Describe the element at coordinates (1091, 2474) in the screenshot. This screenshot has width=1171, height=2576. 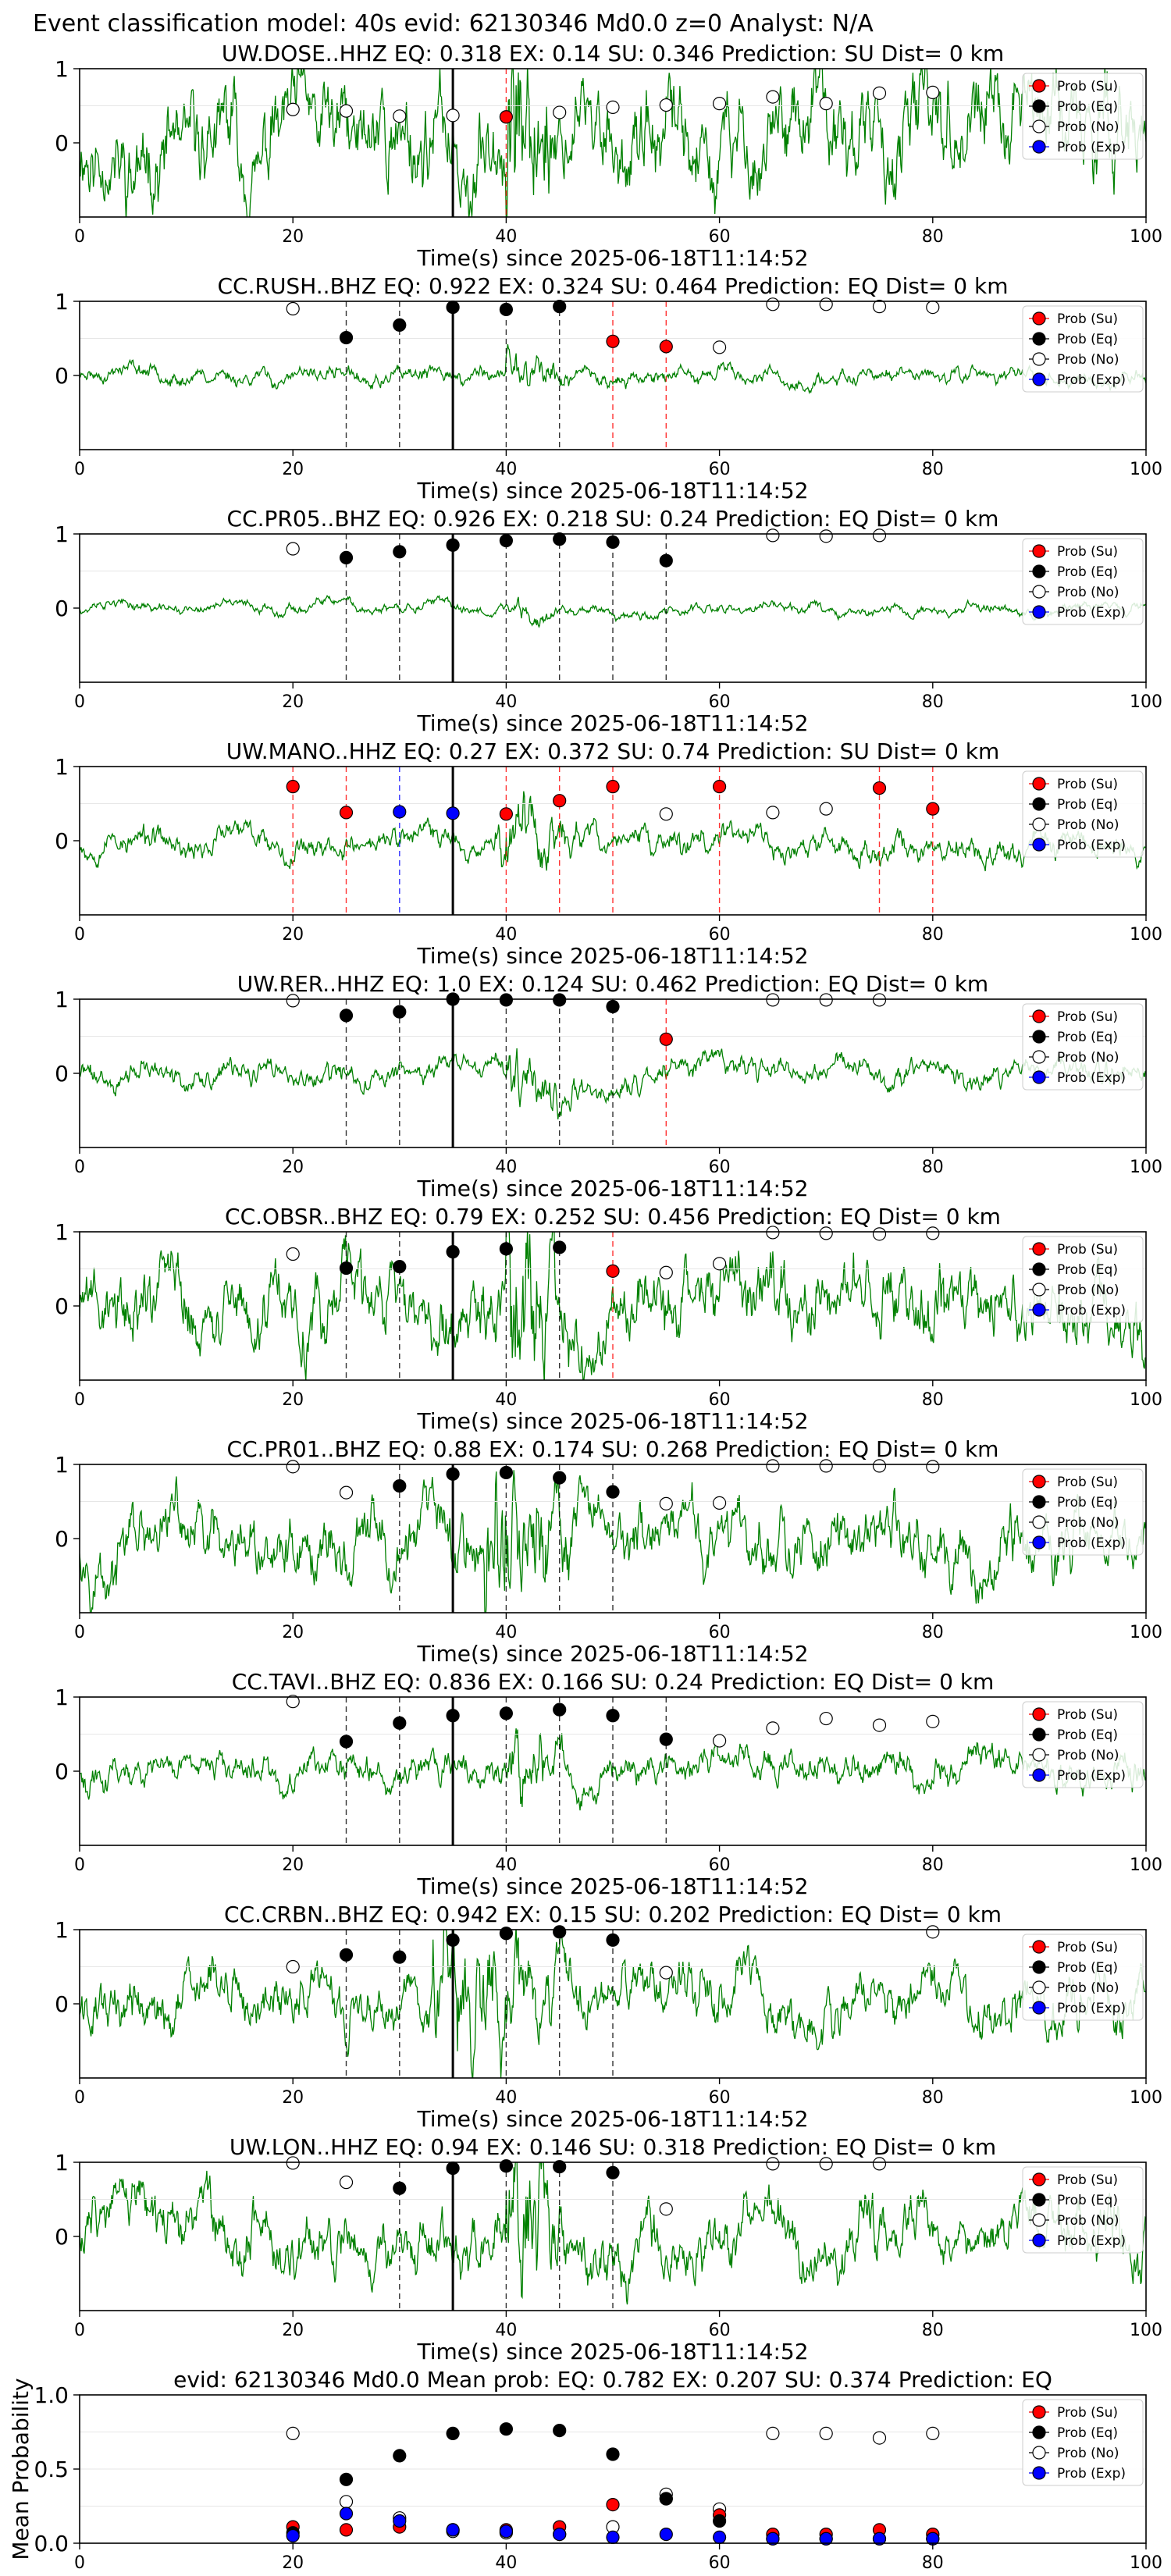
I see `legend-label-exp: Prob (Exp)` at that location.